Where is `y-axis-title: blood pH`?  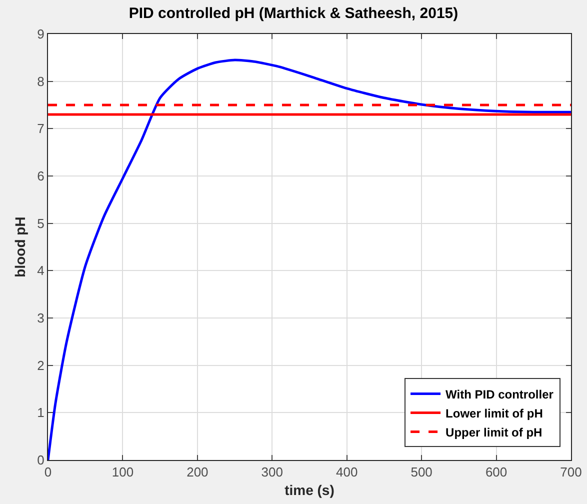
y-axis-title: blood pH is located at coordinates (20, 247).